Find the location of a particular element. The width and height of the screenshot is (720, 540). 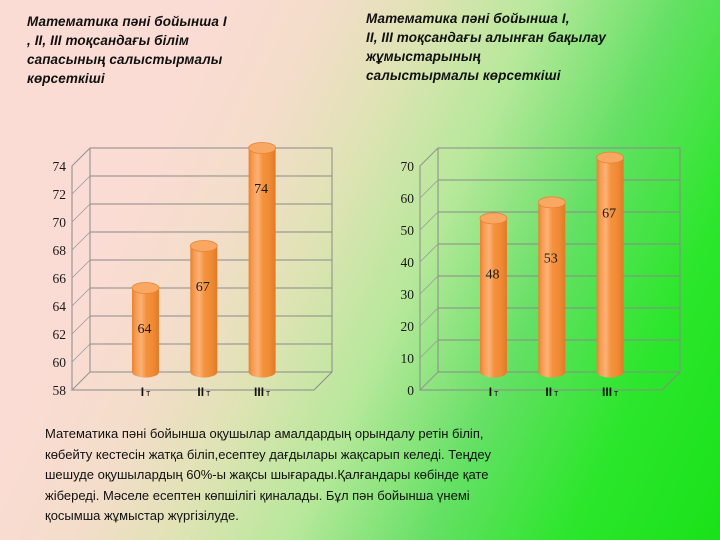

y-axis-tick-label: 66 is located at coordinates (60, 278).